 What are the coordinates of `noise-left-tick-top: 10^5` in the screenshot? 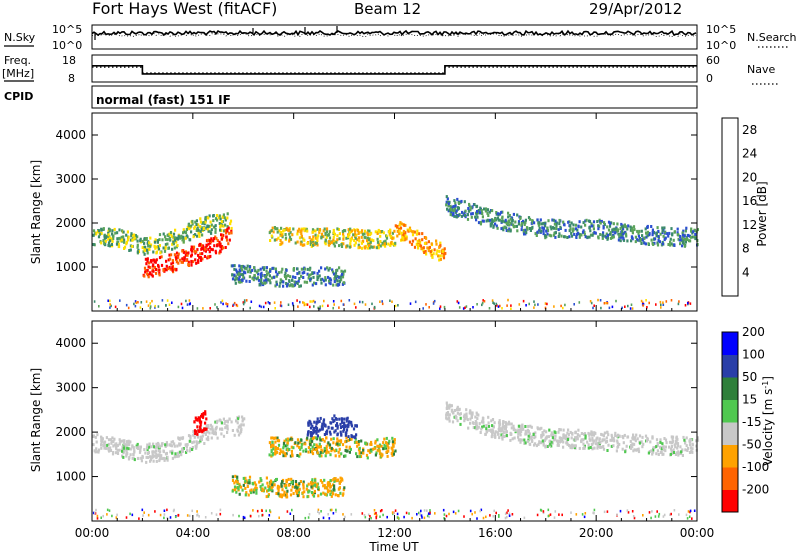 It's located at (67, 29).